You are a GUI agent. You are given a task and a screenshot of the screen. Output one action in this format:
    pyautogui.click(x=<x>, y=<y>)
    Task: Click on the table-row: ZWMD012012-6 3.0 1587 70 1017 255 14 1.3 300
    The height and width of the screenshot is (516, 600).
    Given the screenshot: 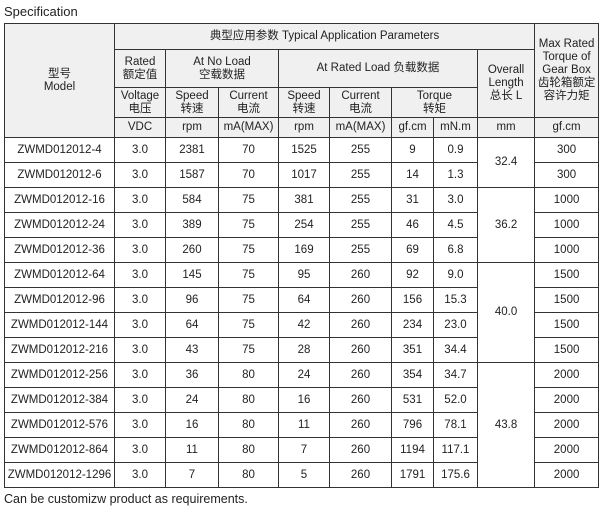 What is the action you would take?
    pyautogui.click(x=302, y=175)
    